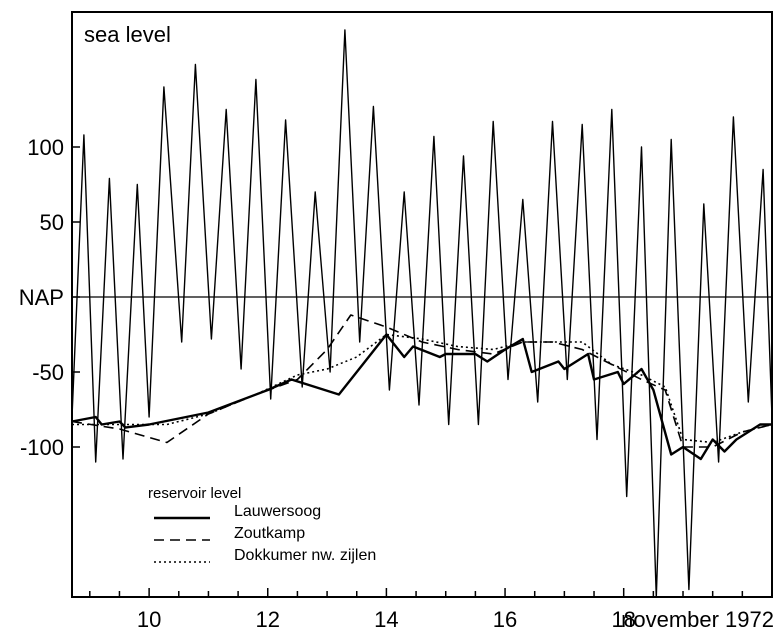  What do you see at coordinates (48, 372) in the screenshot?
I see `y-tick-label: -50` at bounding box center [48, 372].